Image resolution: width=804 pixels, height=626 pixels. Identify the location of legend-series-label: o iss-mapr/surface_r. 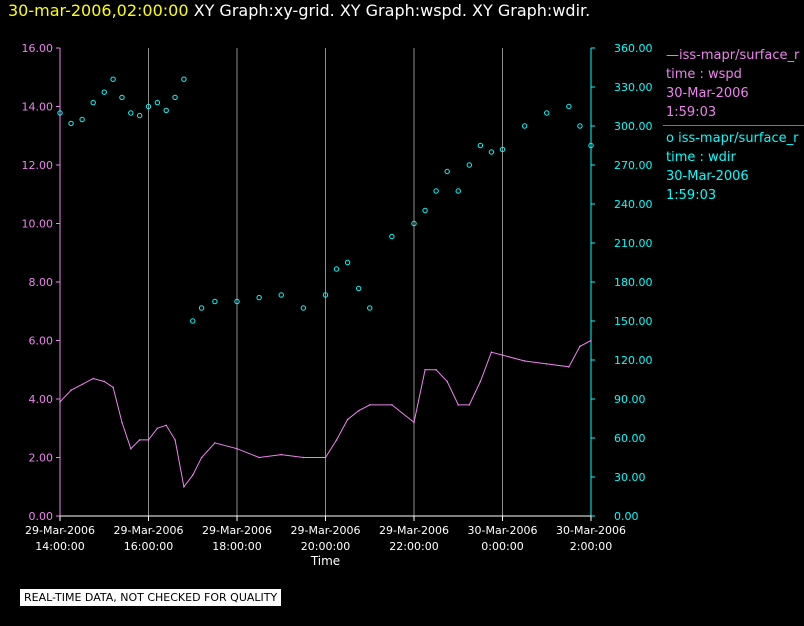
(732, 138).